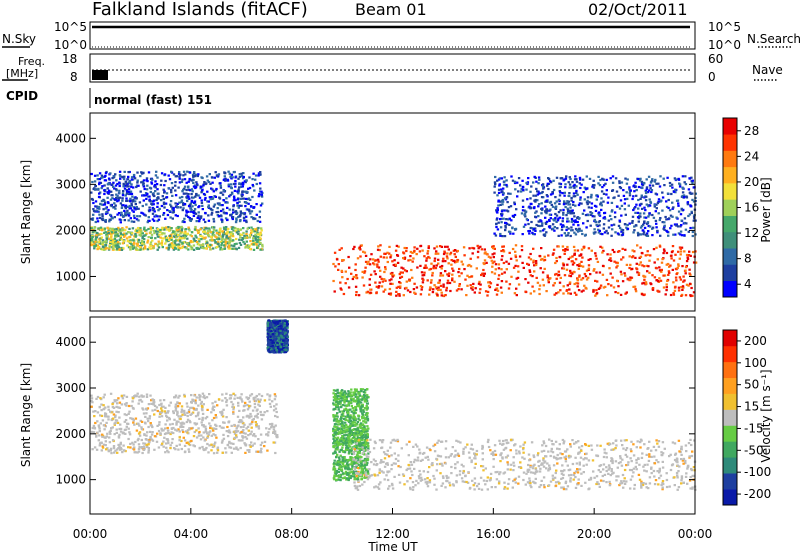 Image resolution: width=800 pixels, height=554 pixels. Describe the element at coordinates (748, 284) in the screenshot. I see `colorbar-tick-label: 4` at that location.